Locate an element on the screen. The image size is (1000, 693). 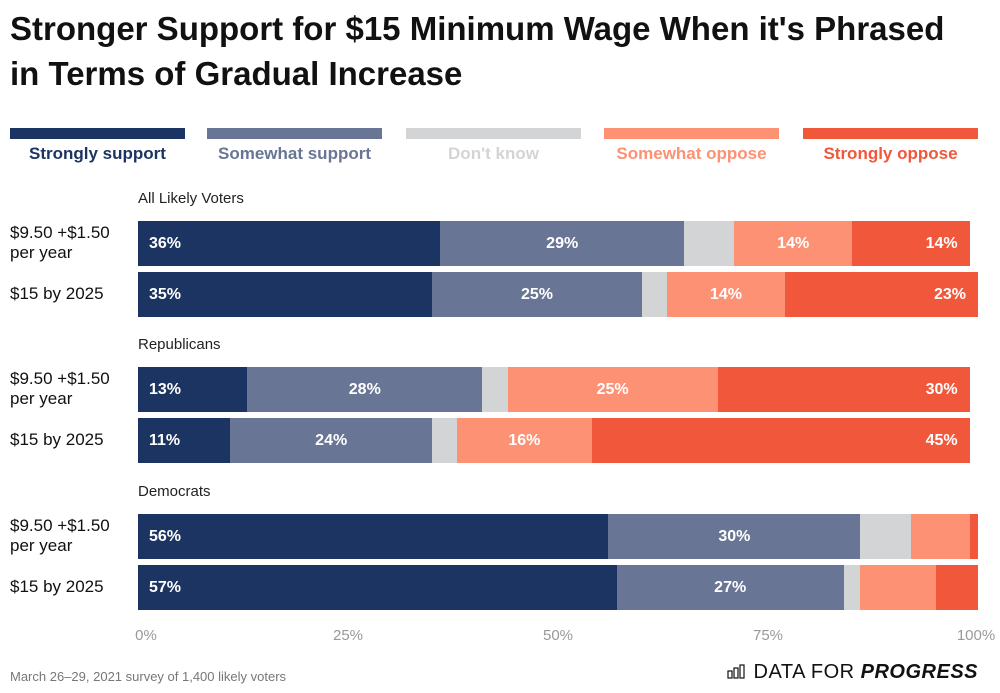
x-tick-label: 75% is located at coordinates (768, 635).